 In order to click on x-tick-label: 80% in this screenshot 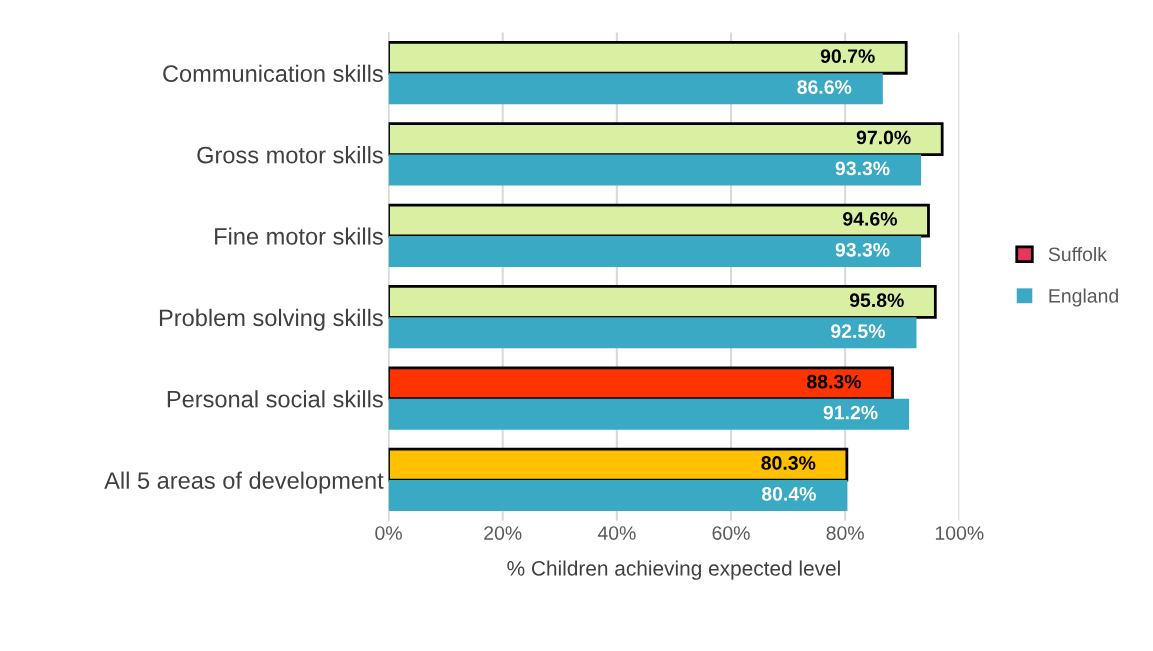, I will do `click(845, 533)`.